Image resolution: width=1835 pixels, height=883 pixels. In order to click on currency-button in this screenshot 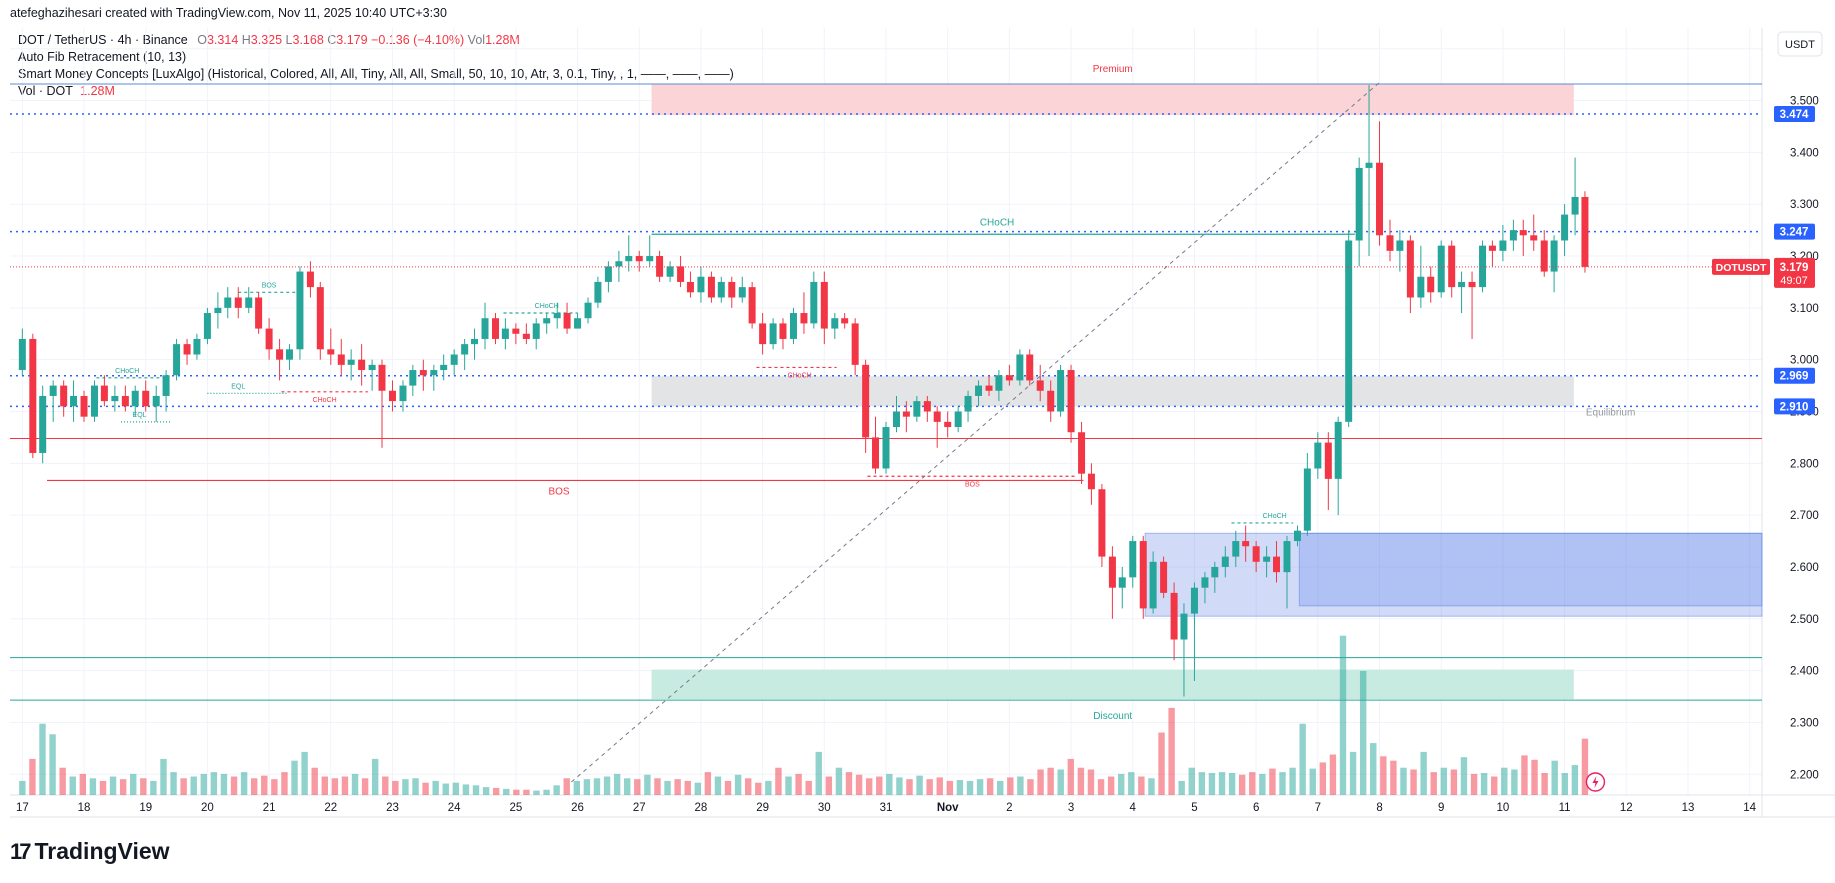, I will do `click(1800, 44)`.